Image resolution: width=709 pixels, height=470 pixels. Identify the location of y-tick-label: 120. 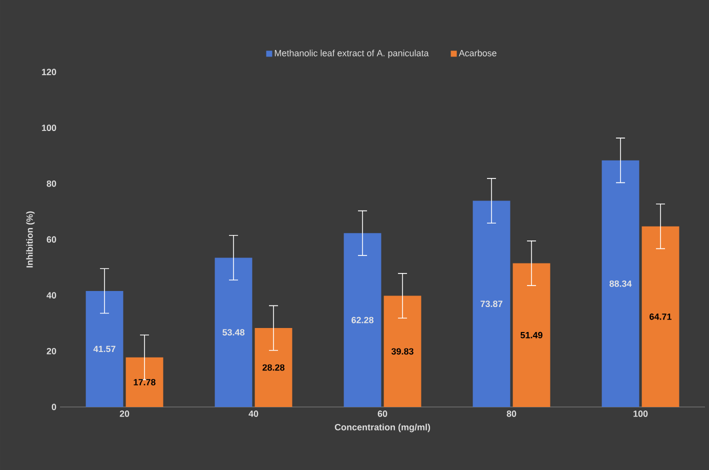
(49, 72).